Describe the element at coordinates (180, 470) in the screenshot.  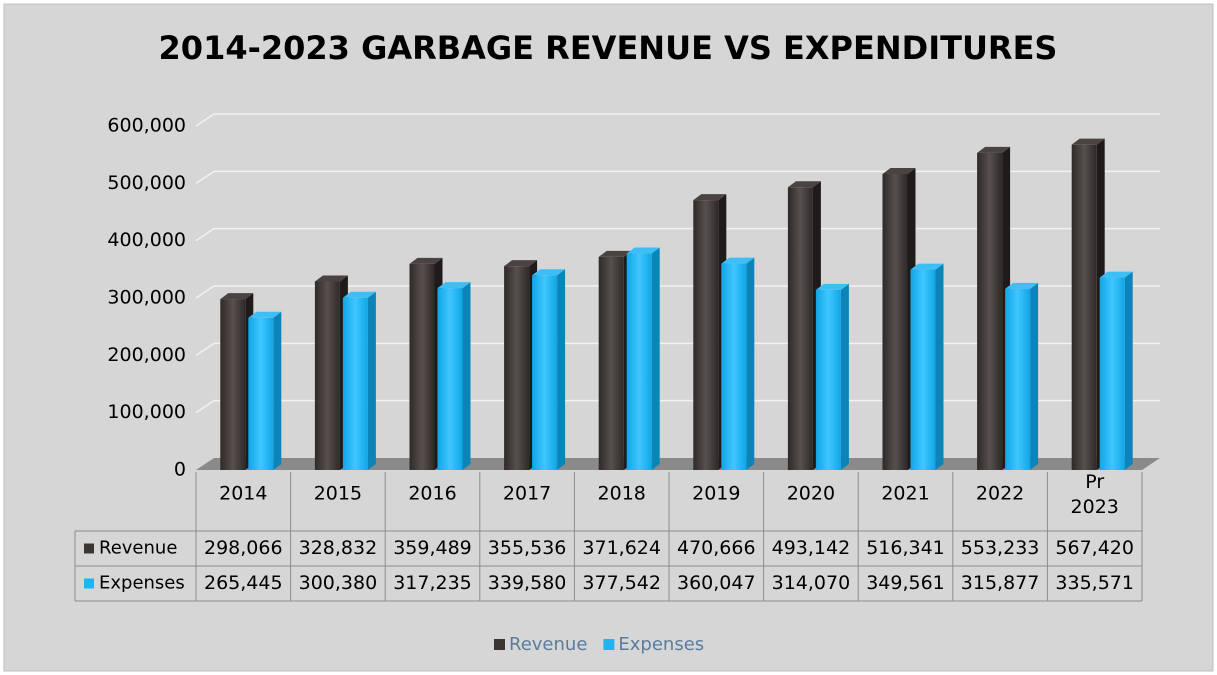
I see `y-tick-label: 0` at that location.